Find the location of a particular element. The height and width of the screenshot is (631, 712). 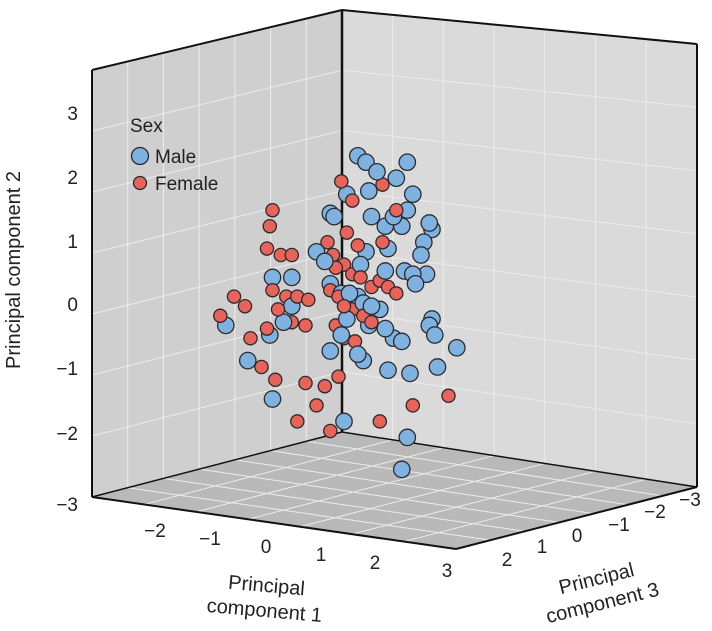

x-tick-label: 1 is located at coordinates (321, 555).